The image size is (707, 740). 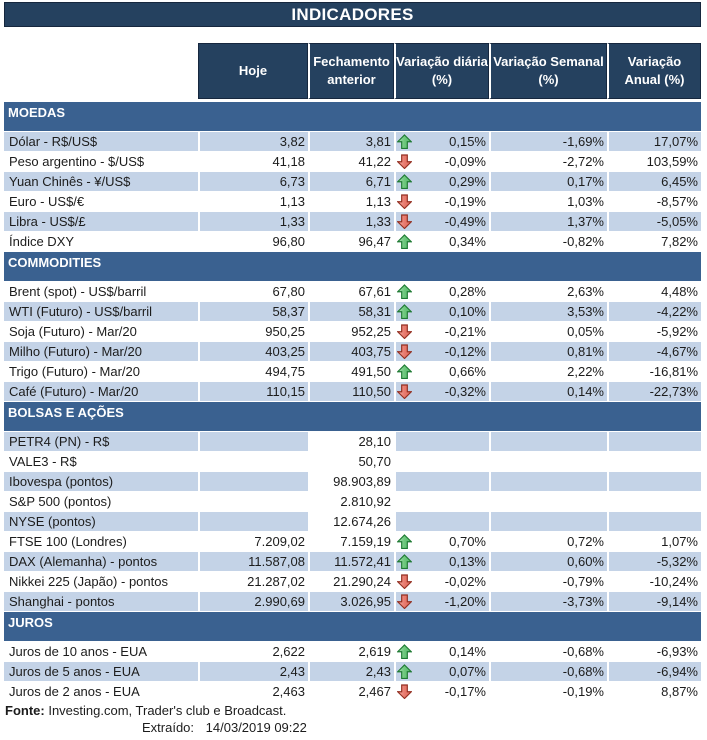 I want to click on hoje-cell-value: 494,75, so click(x=285, y=371).